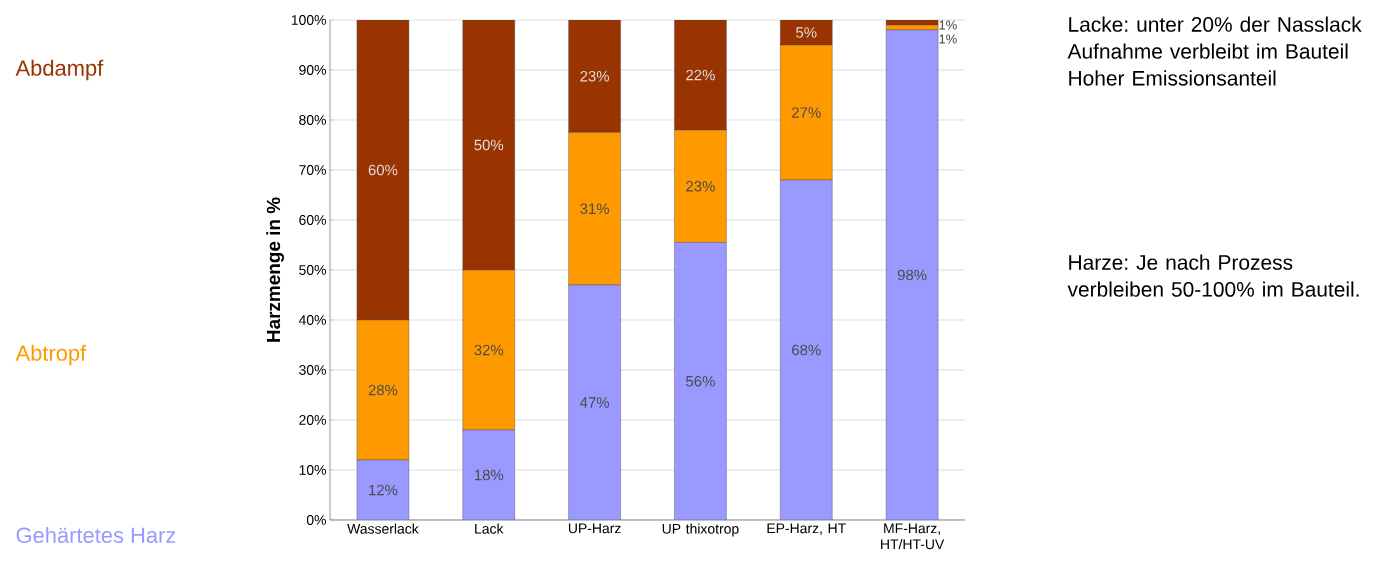 The image size is (1390, 581). What do you see at coordinates (275, 269) in the screenshot?
I see `y-axis-title: Harzmenge in %` at bounding box center [275, 269].